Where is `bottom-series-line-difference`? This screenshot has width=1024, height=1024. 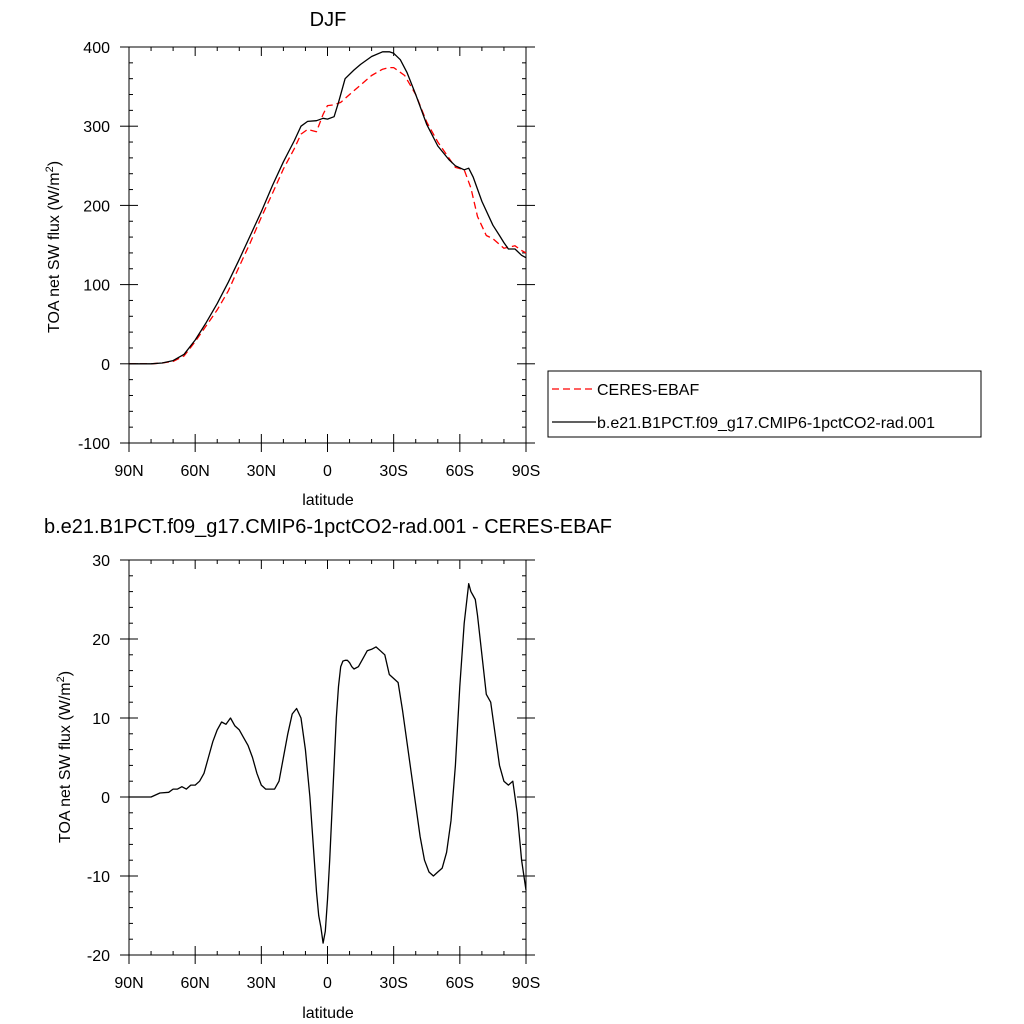
bottom-series-line-difference is located at coordinates (328, 763).